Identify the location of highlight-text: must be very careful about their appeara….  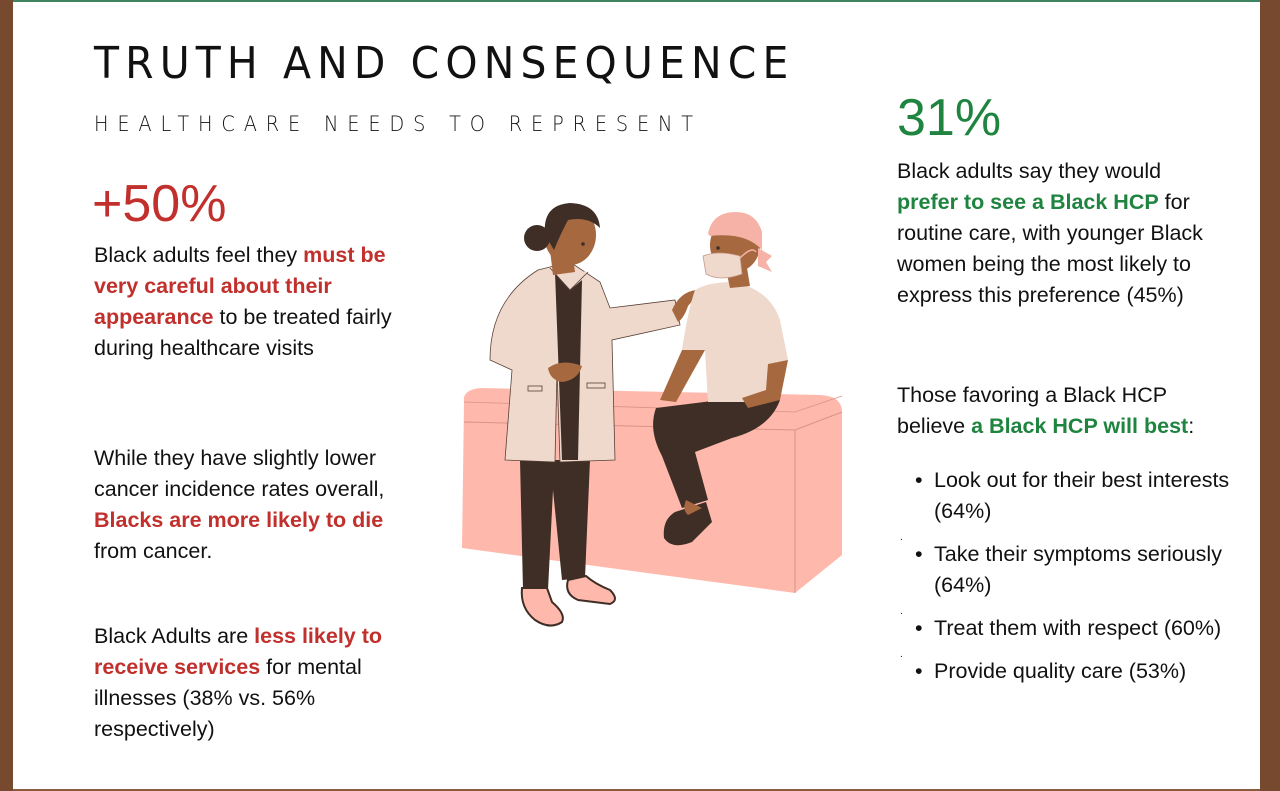
(240, 286).